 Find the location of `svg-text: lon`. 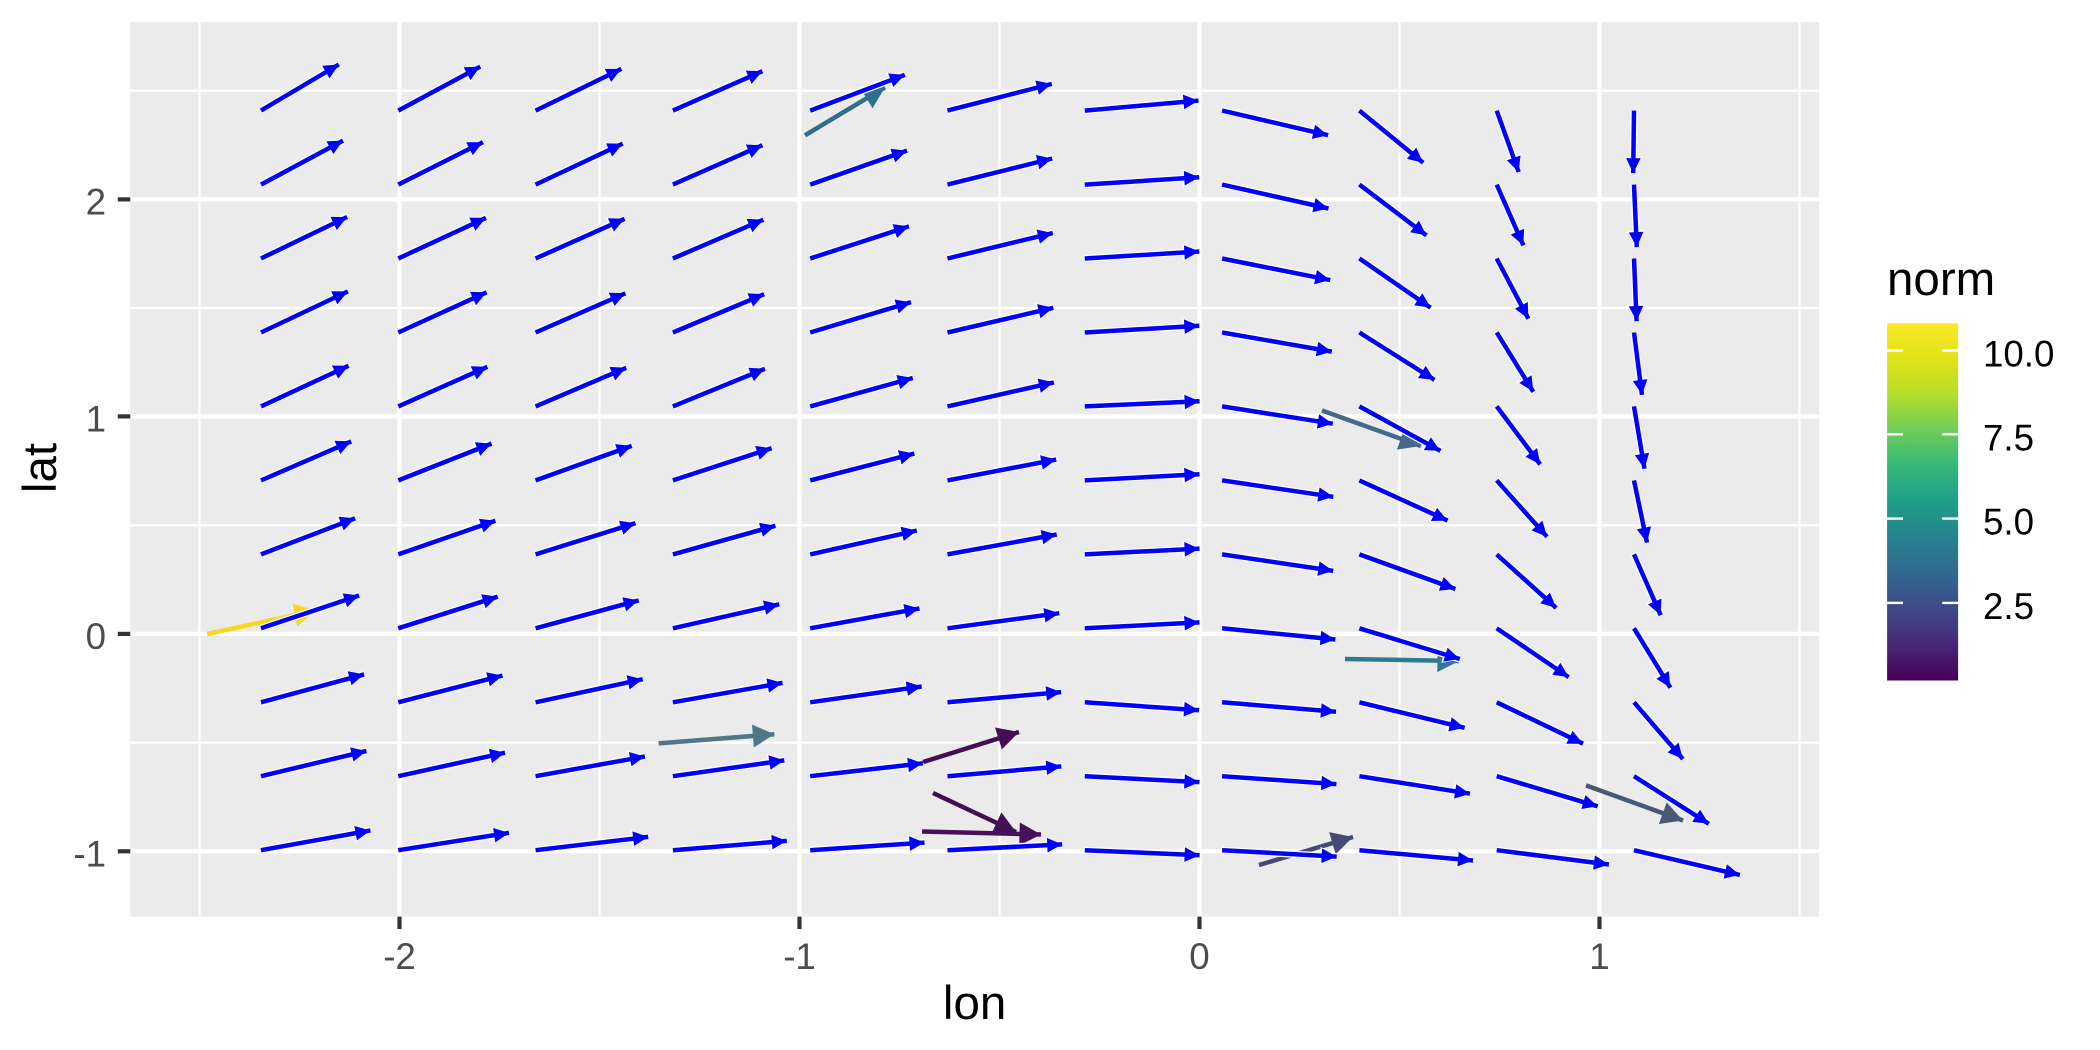

svg-text: lon is located at coordinates (974, 1003).